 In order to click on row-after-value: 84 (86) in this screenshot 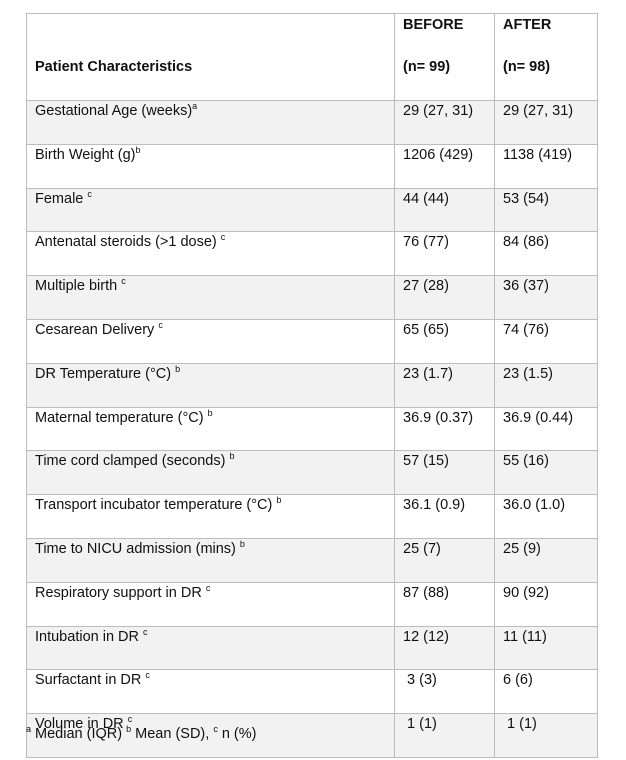, I will do `click(546, 254)`.